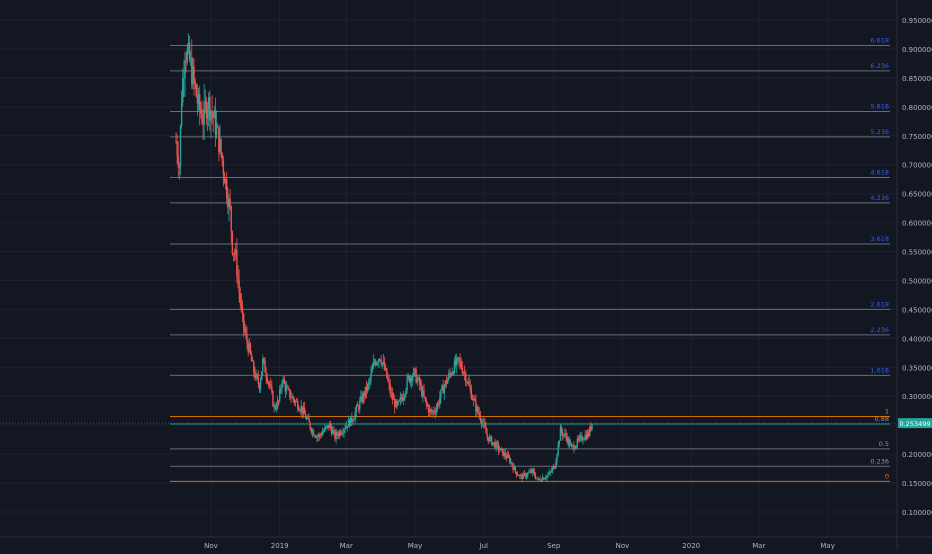  I want to click on x-tick-label: 2020, so click(691, 546).